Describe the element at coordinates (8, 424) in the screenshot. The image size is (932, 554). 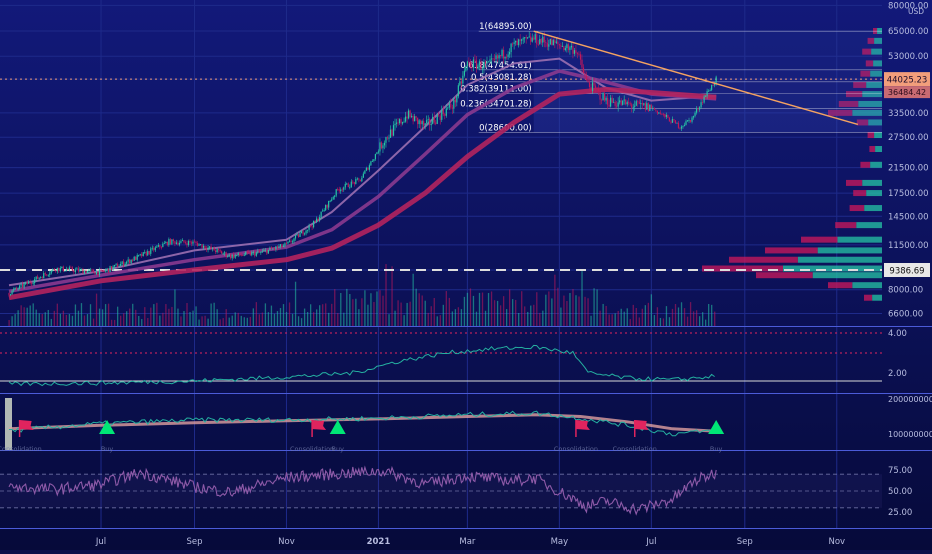
I see `indicator-2-range-marker` at that location.